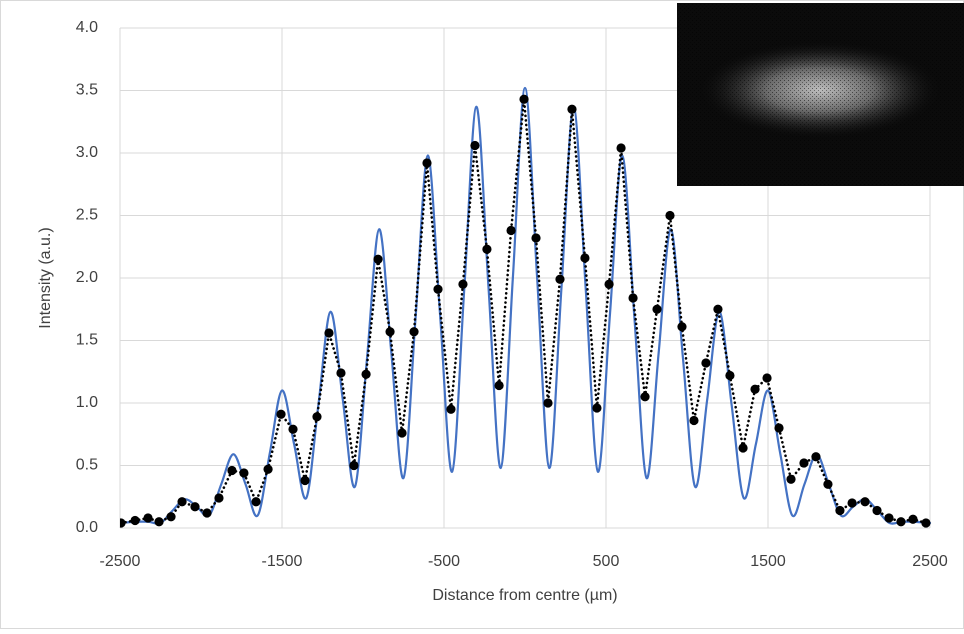  Describe the element at coordinates (930, 561) in the screenshot. I see `x-tick-label: 2500` at that location.